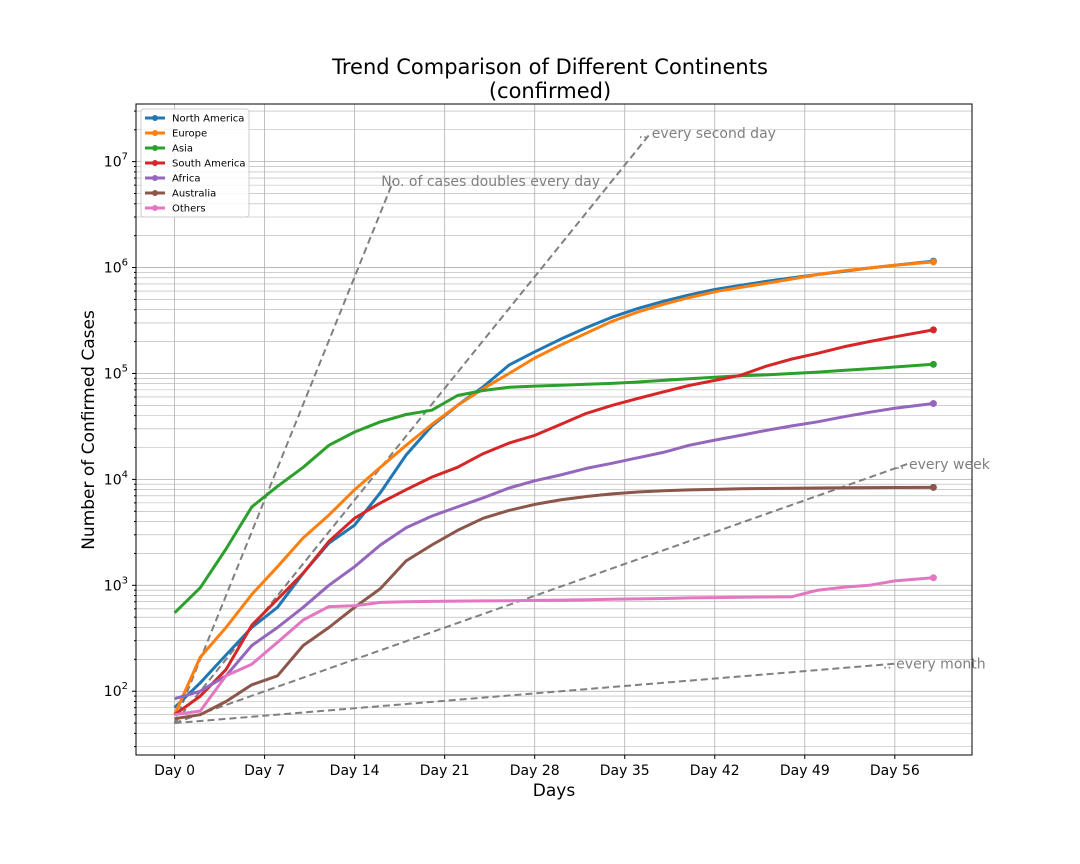 The width and height of the screenshot is (1080, 864). I want to click on legend-label: North America, so click(208, 119).